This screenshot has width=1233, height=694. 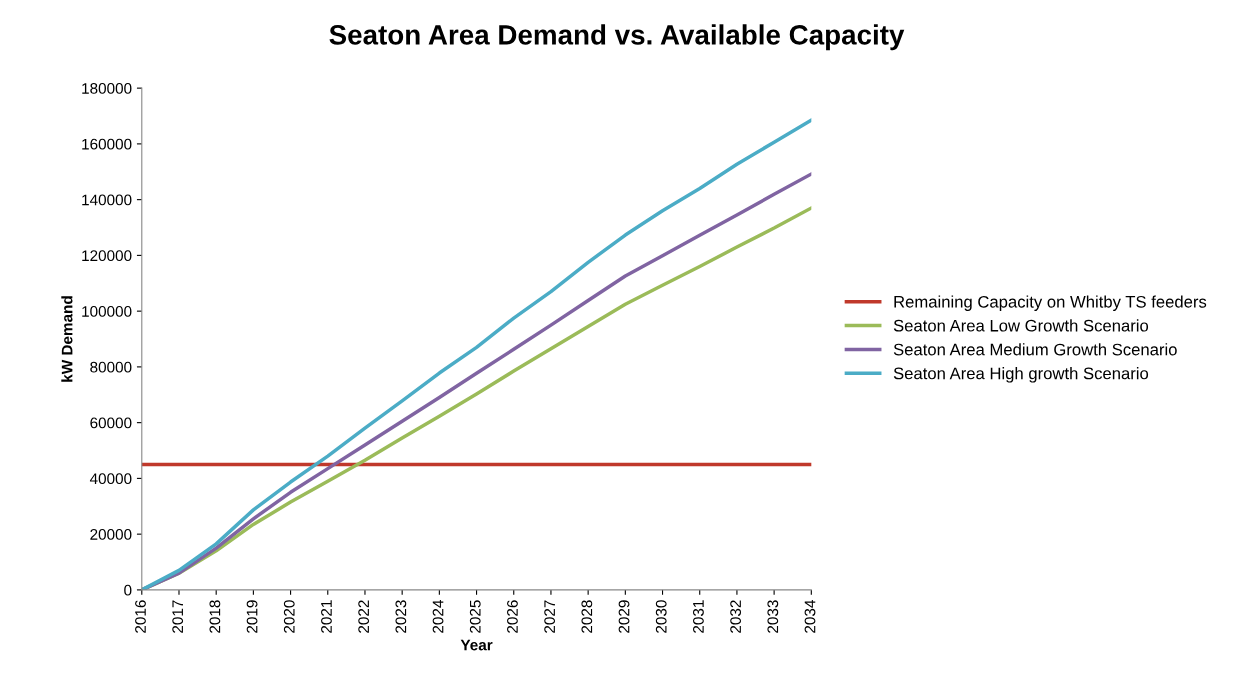 I want to click on legend-label: Seaton Area Medium Growth Scenario, so click(x=1035, y=349).